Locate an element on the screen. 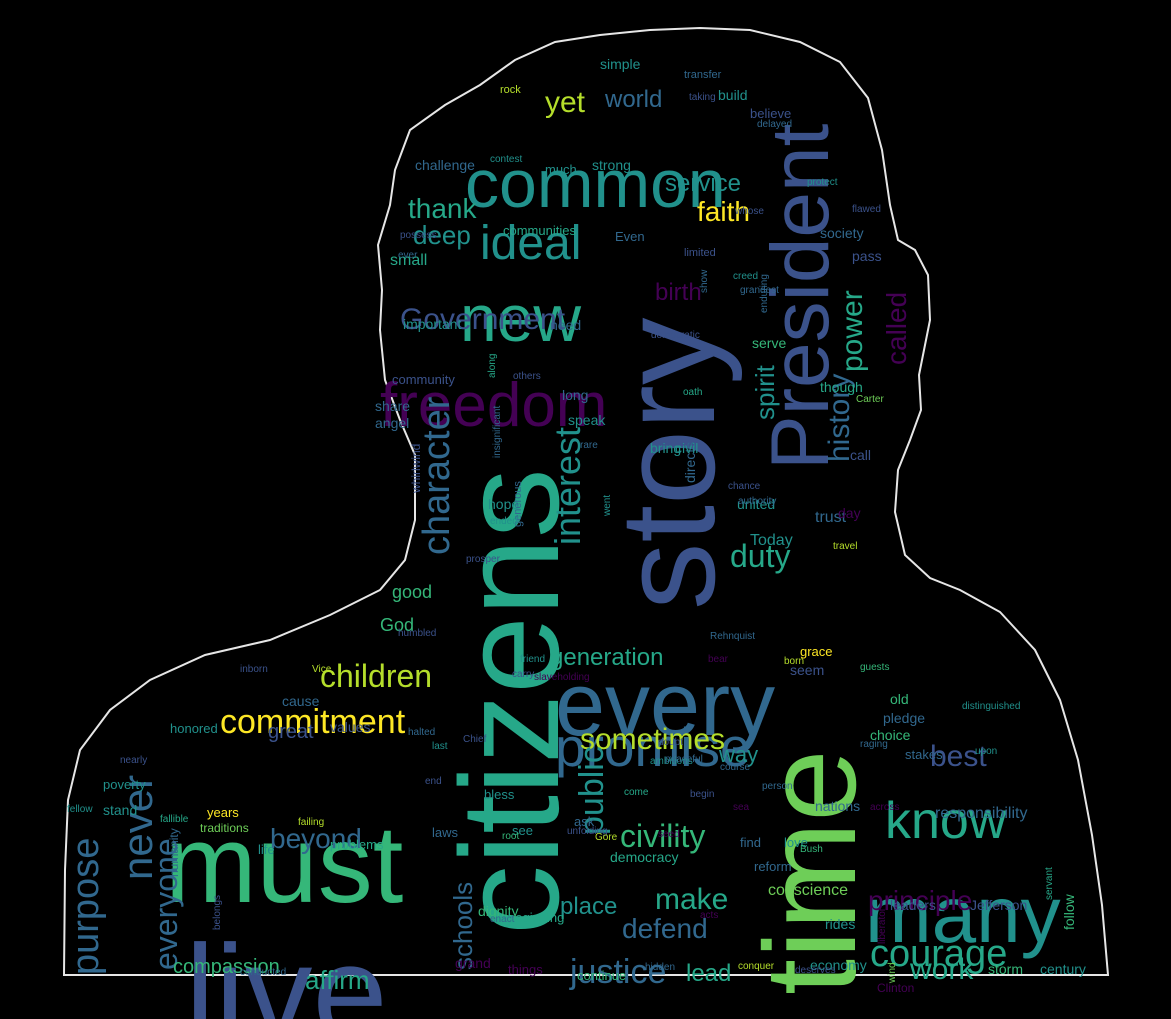 The image size is (1171, 1019). cloud-word: generation is located at coordinates (607, 657).